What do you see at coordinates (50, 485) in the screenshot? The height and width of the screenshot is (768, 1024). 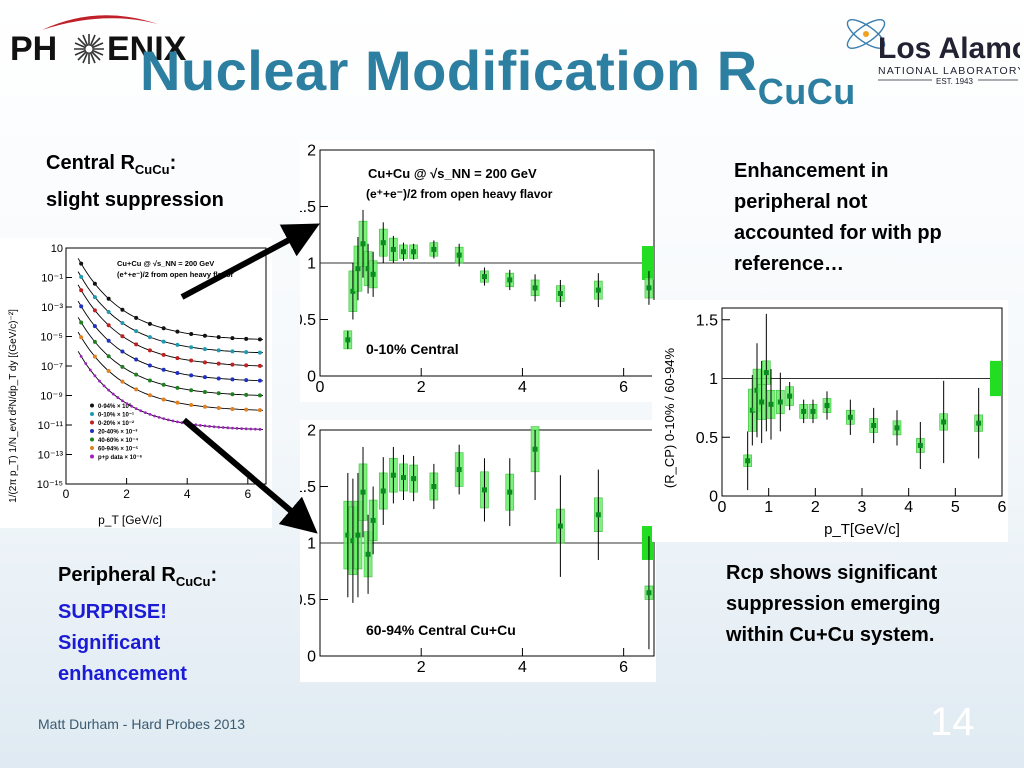 I see `spectra-ytick-label: 10⁻¹⁵` at bounding box center [50, 485].